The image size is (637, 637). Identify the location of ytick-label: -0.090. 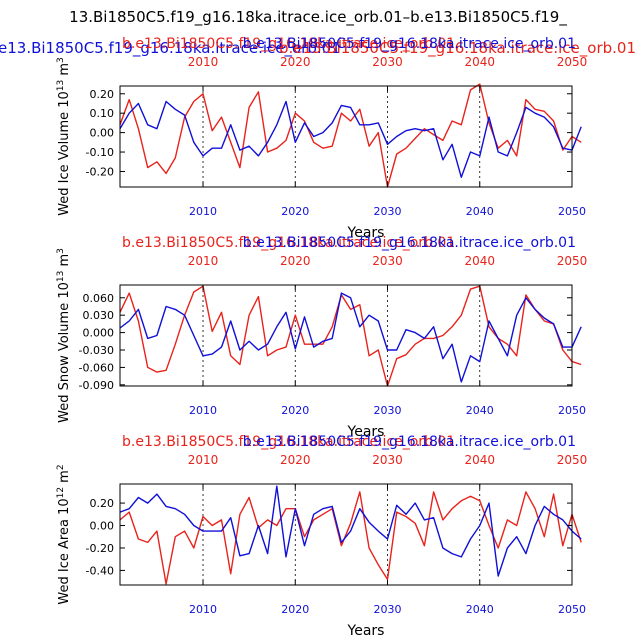
(96, 385).